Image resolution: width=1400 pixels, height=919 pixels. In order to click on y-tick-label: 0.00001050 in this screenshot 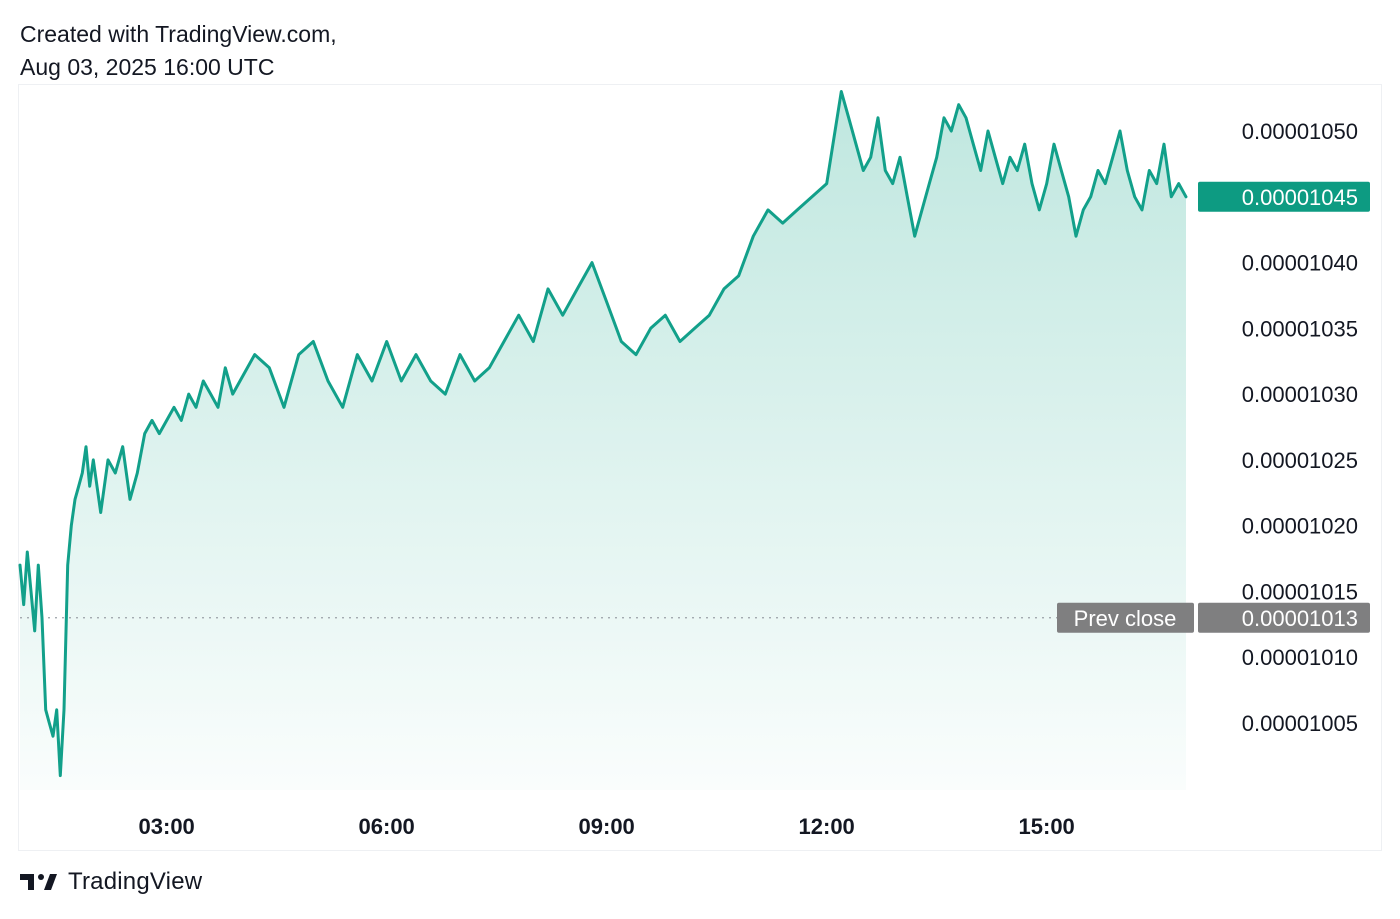, I will do `click(1300, 131)`.